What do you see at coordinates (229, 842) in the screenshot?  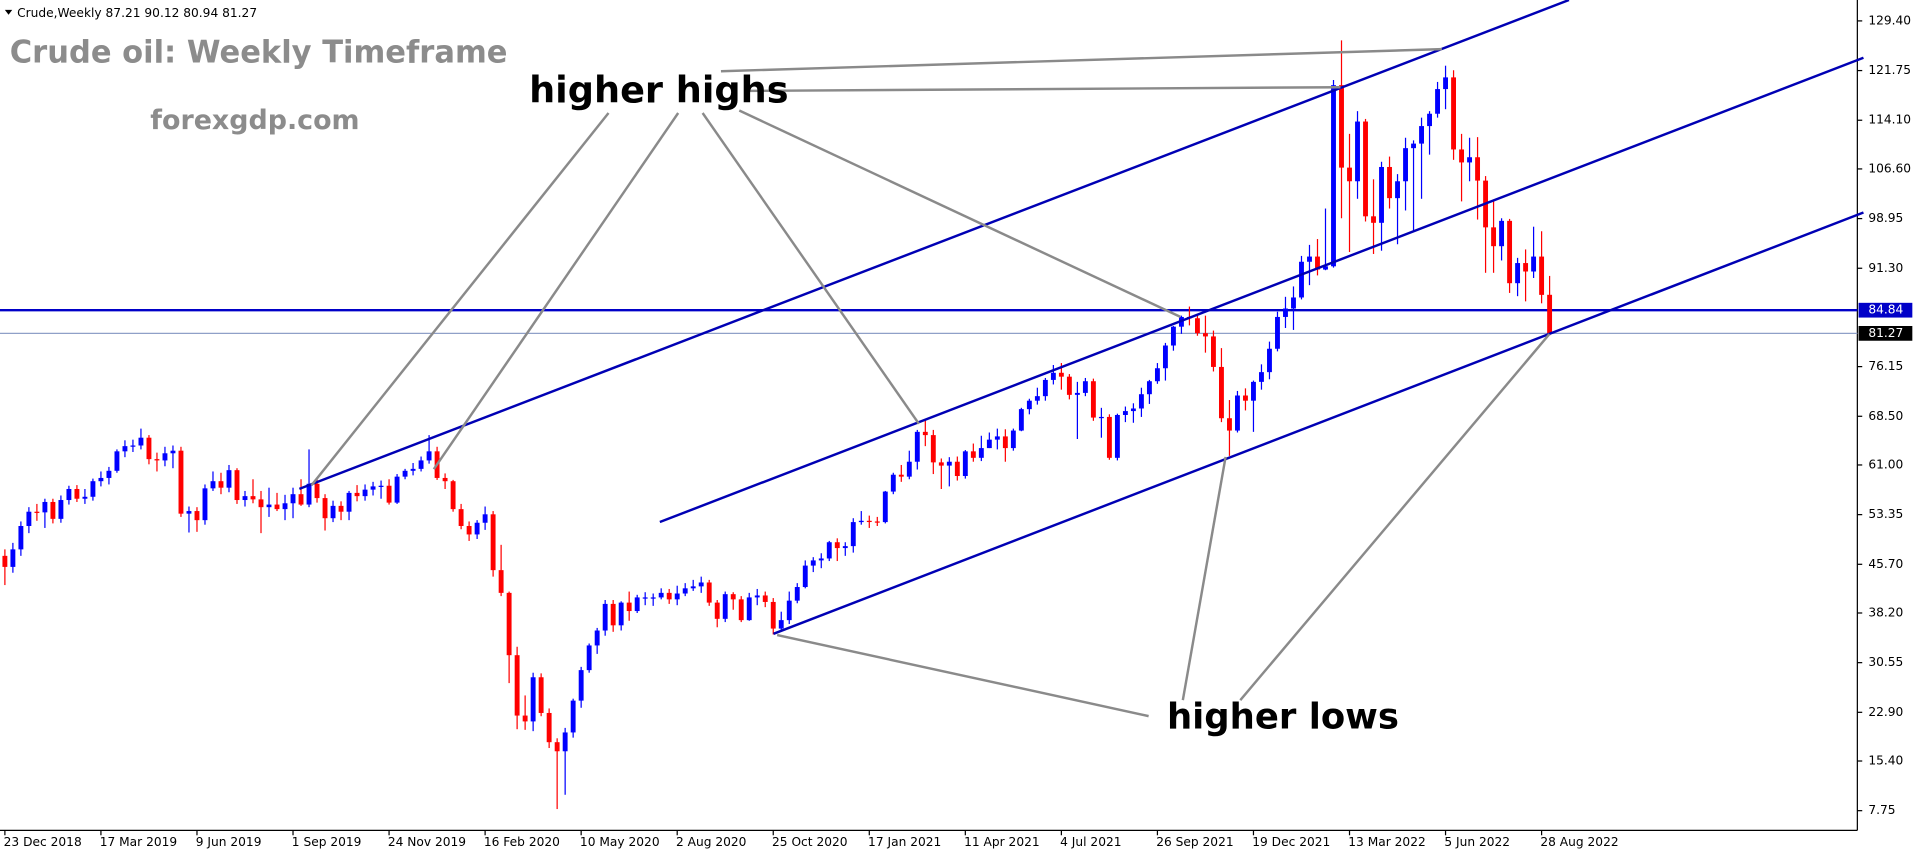 I see `x-tick-label: 9 Jun 2019` at bounding box center [229, 842].